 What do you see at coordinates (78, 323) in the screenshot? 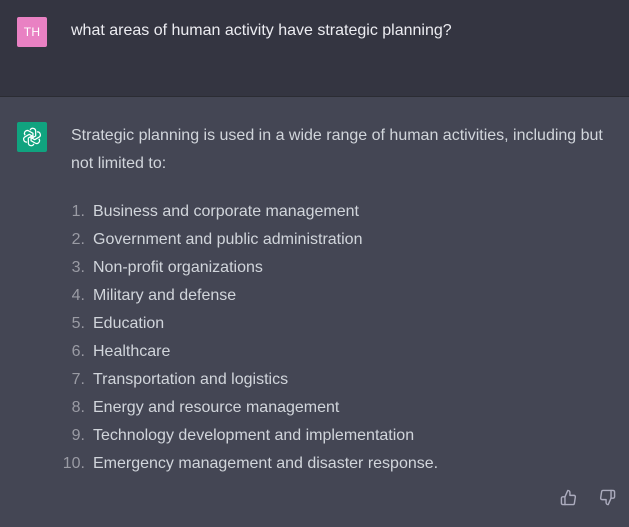
I see `list-item-number: 5.` at bounding box center [78, 323].